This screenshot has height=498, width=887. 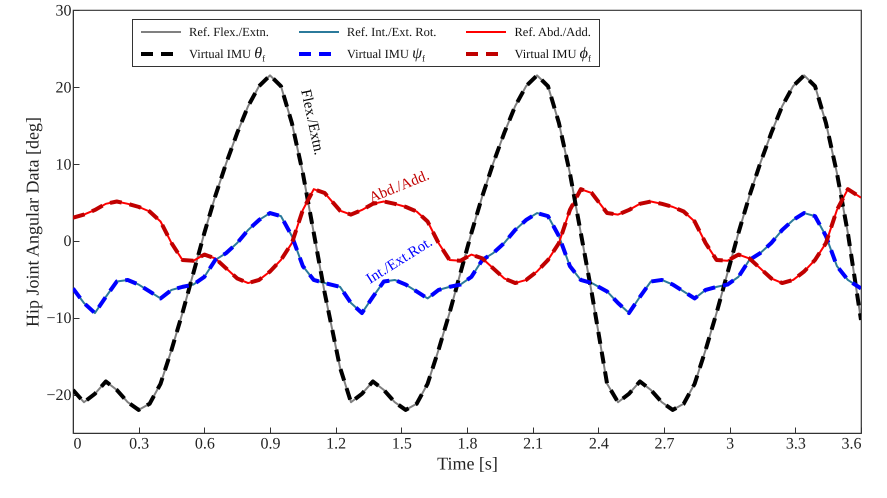 I want to click on x-tick-label: 2.1, so click(x=533, y=444).